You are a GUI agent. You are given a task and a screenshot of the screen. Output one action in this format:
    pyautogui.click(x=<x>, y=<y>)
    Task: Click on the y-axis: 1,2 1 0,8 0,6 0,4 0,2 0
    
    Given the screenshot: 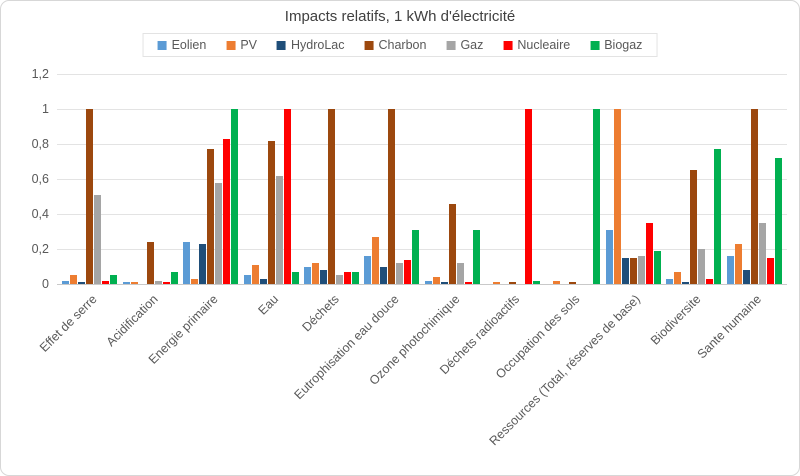 What is the action you would take?
    pyautogui.click(x=30, y=179)
    